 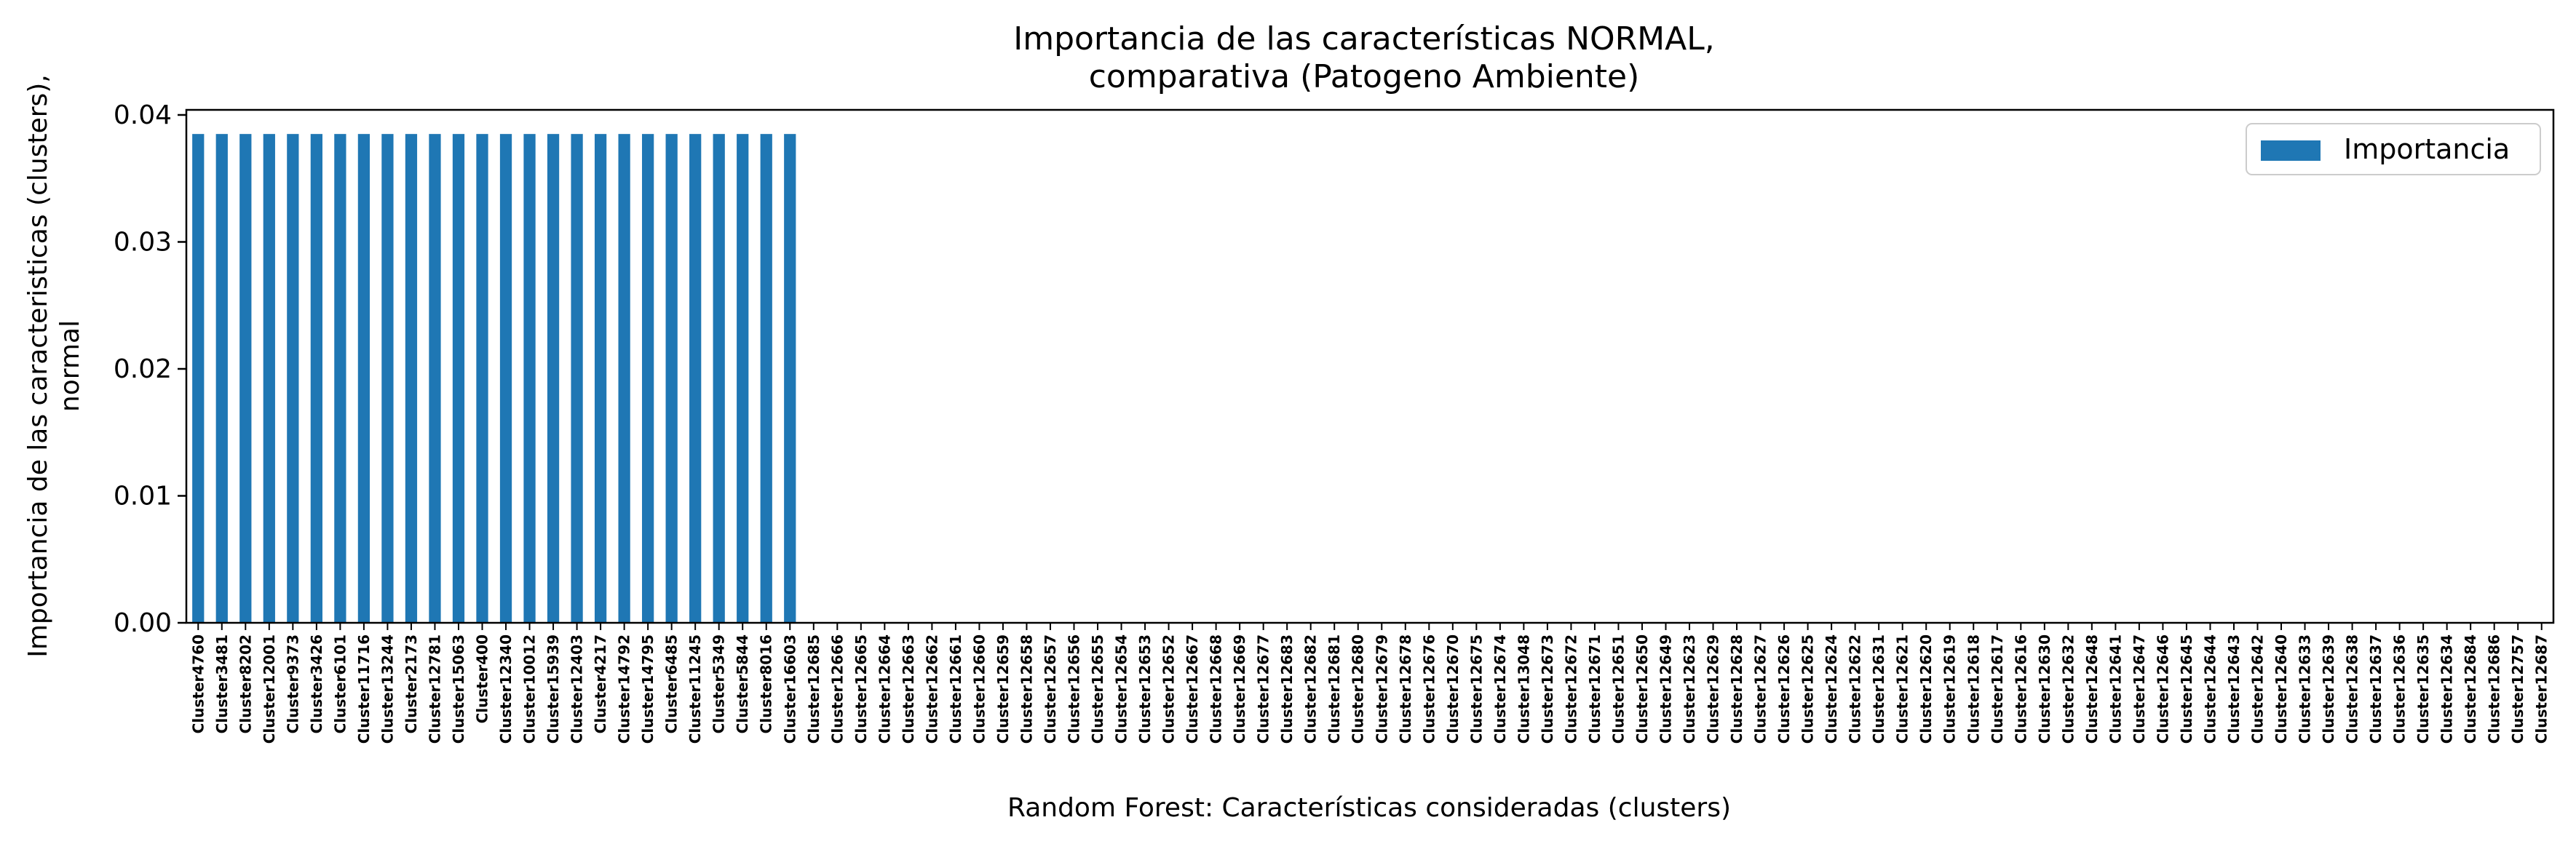 I want to click on x-tick-label: Cluster12658, so click(x=1026, y=689).